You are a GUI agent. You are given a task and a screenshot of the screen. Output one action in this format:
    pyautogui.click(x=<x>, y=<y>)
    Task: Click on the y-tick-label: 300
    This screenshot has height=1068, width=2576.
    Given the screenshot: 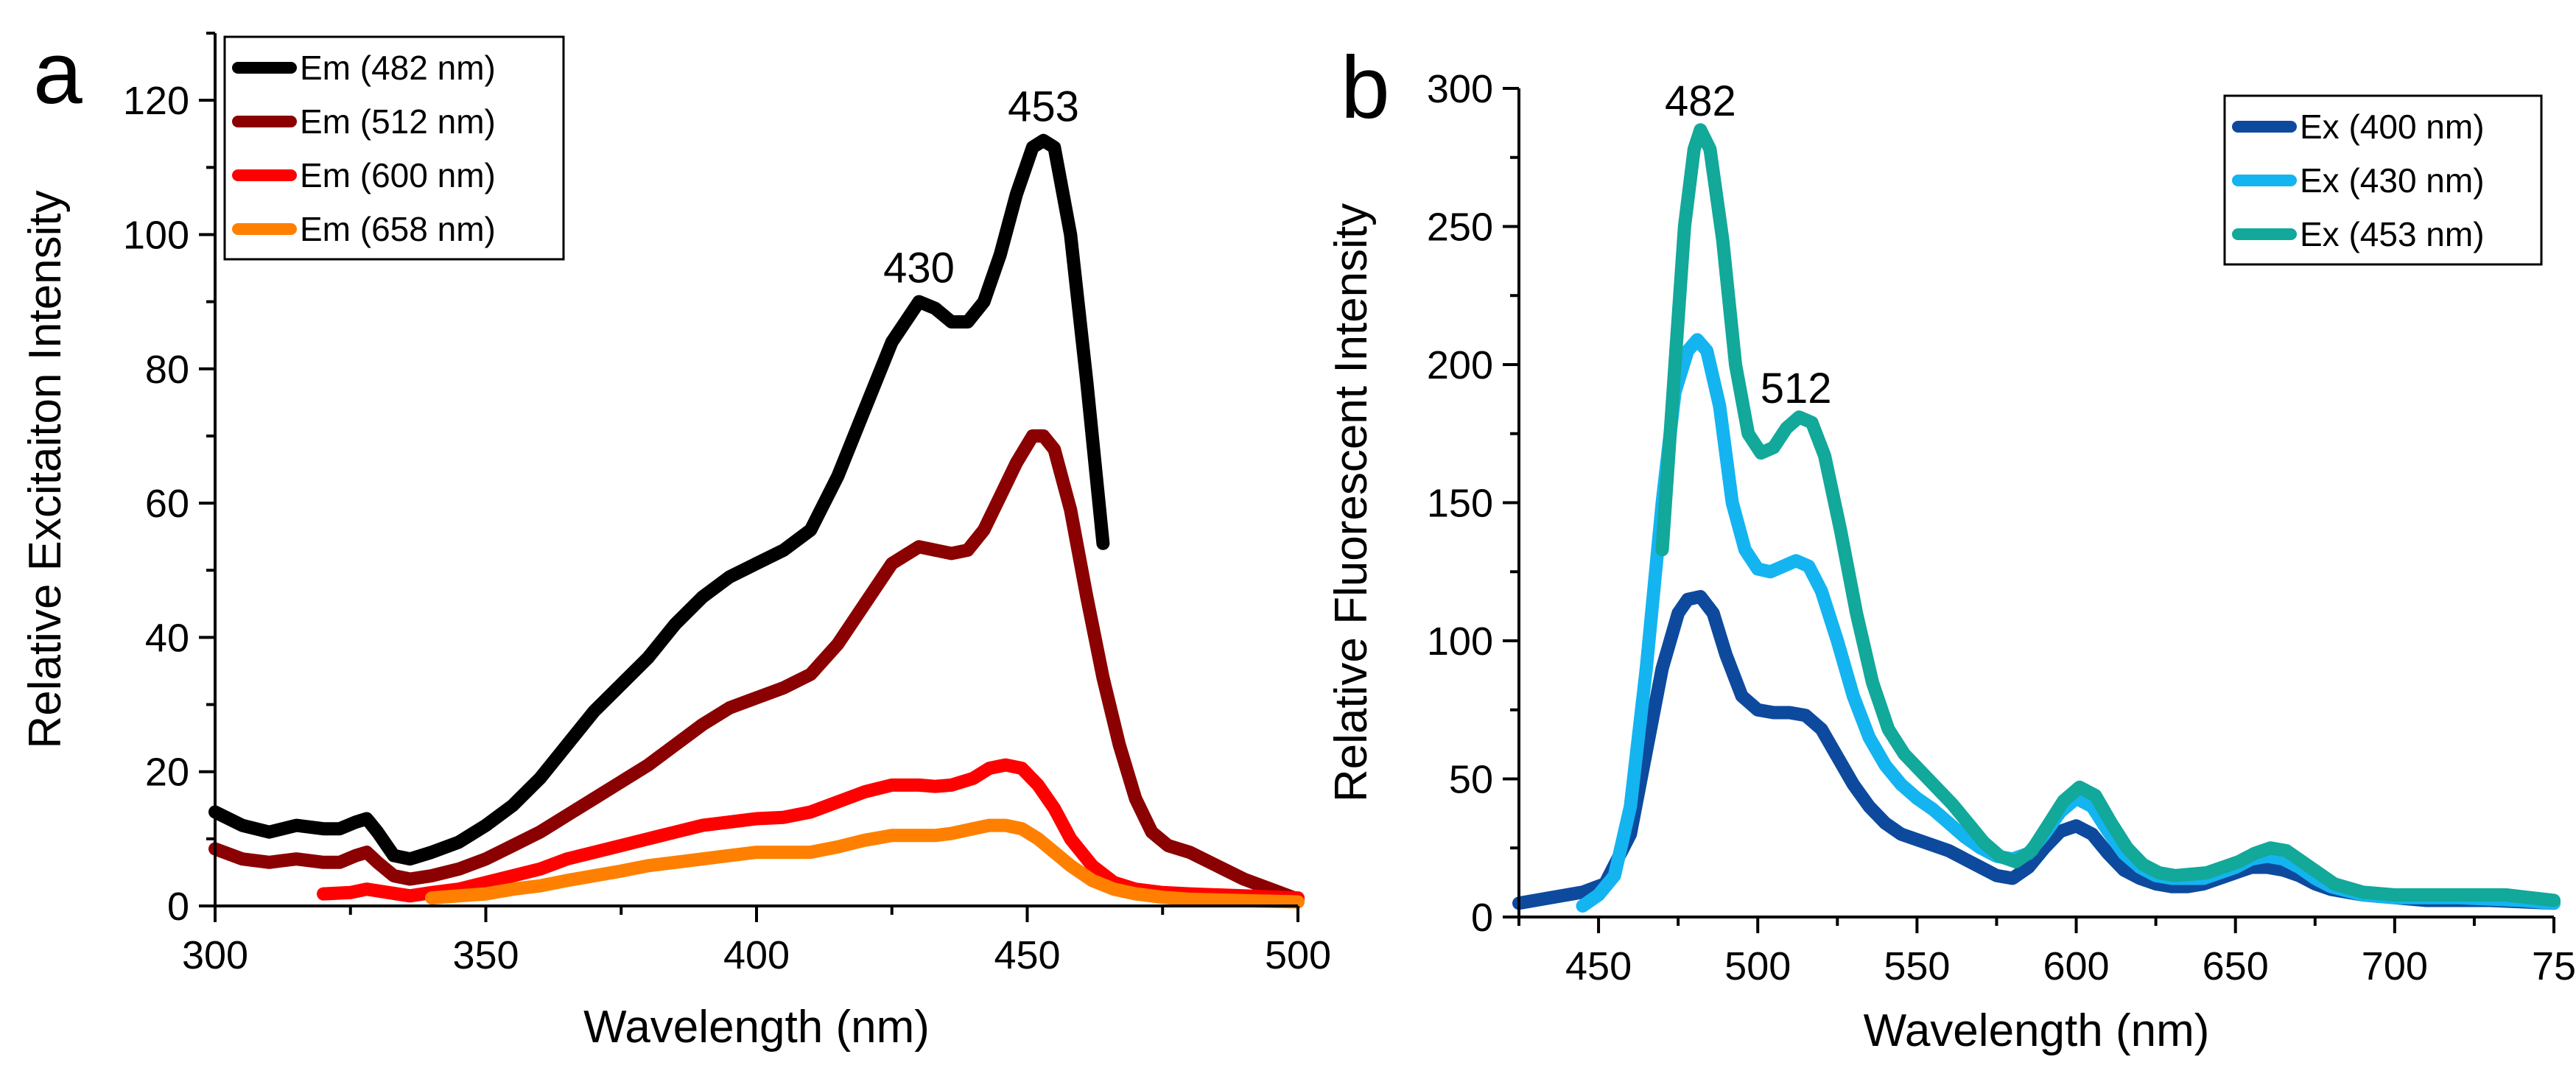 What is the action you would take?
    pyautogui.click(x=1460, y=89)
    